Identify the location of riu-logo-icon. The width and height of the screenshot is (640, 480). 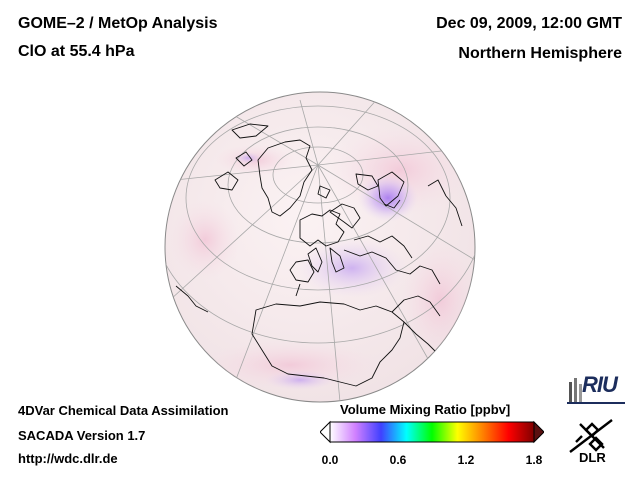
(596, 391).